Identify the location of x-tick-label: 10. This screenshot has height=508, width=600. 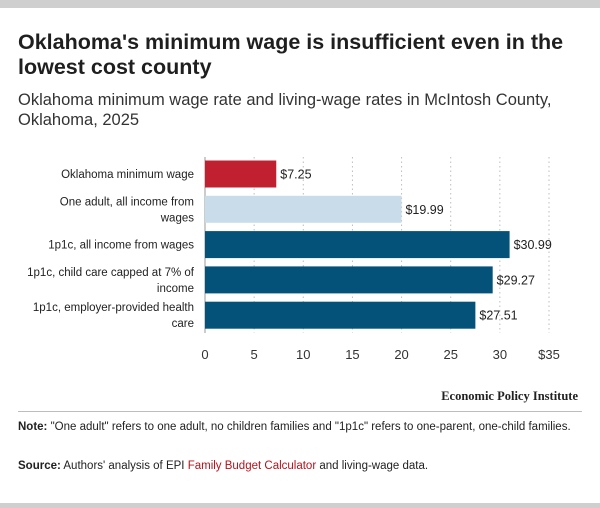
(303, 354).